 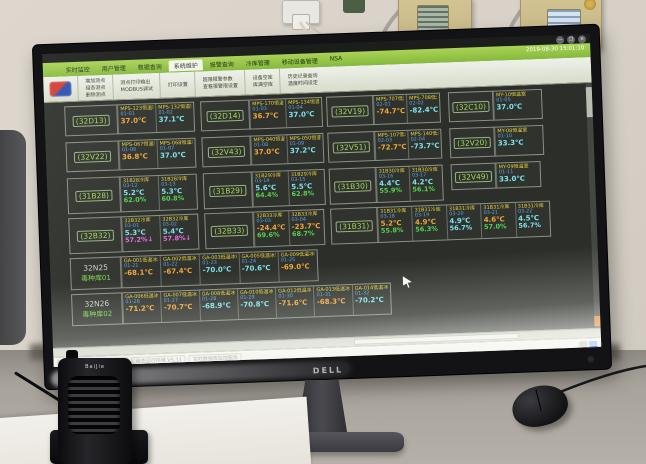 What do you see at coordinates (471, 106) in the screenshot?
I see `panel-id-label: (32C10)` at bounding box center [471, 106].